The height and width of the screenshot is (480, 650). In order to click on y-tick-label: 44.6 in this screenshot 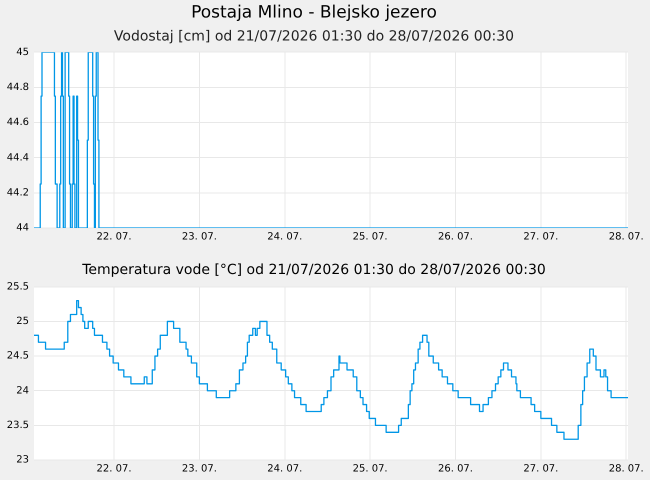, I will do `click(17, 122)`.